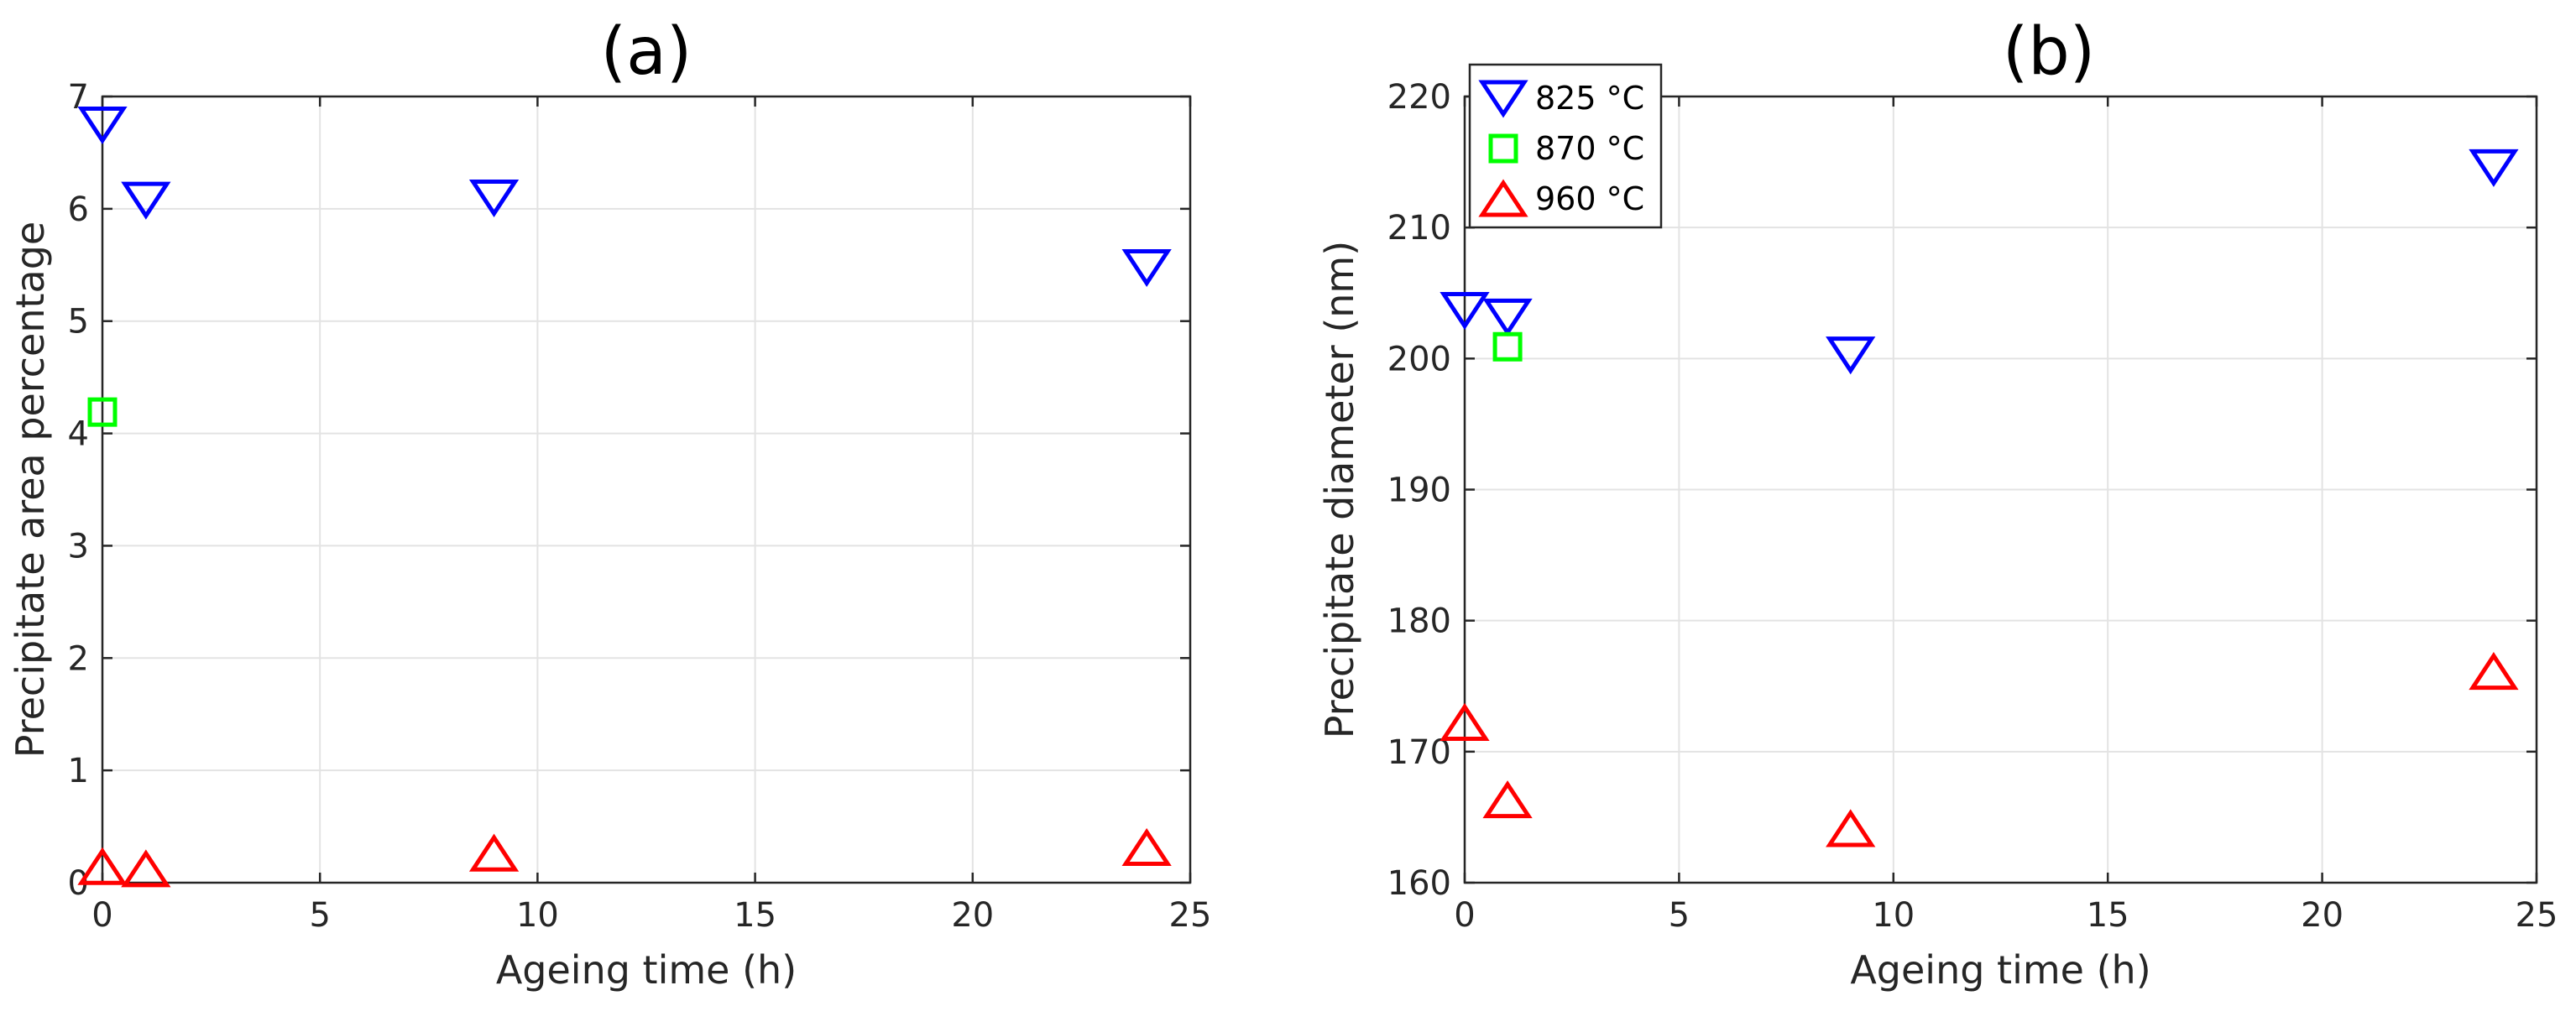 The image size is (2576, 1027). What do you see at coordinates (30, 490) in the screenshot?
I see `y-axis-label: Precipitate area percentage` at bounding box center [30, 490].